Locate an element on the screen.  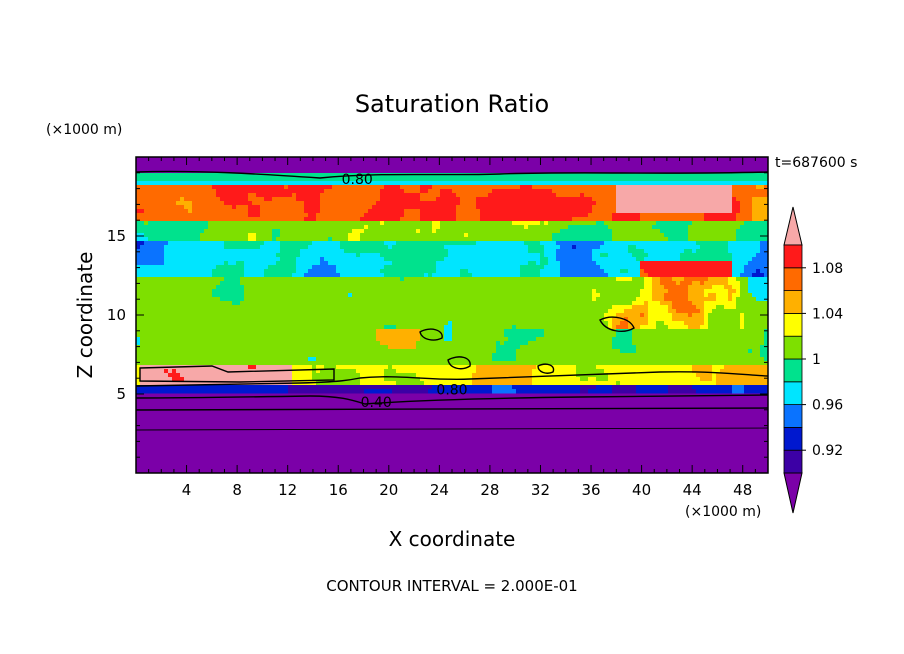
chart-title: Saturation Ratio is located at coordinates (452, 104).